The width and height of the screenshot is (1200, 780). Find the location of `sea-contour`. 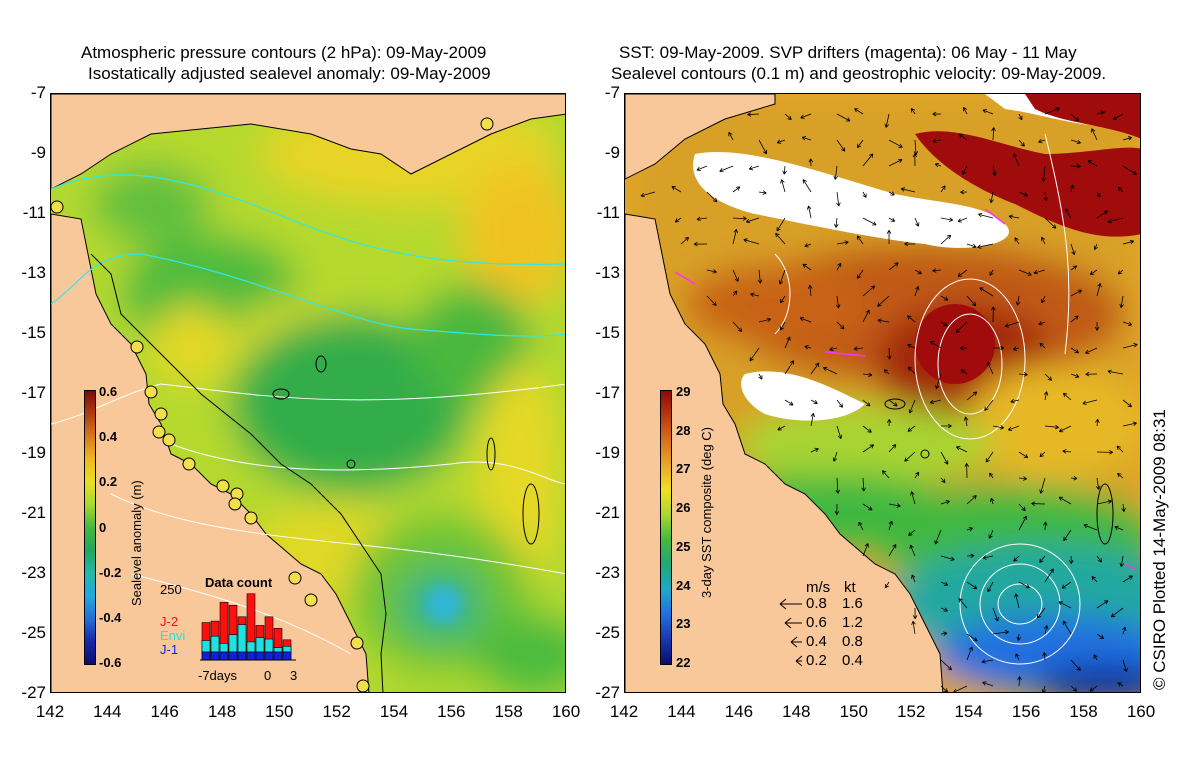

sea-contour is located at coordinates (308, 404).